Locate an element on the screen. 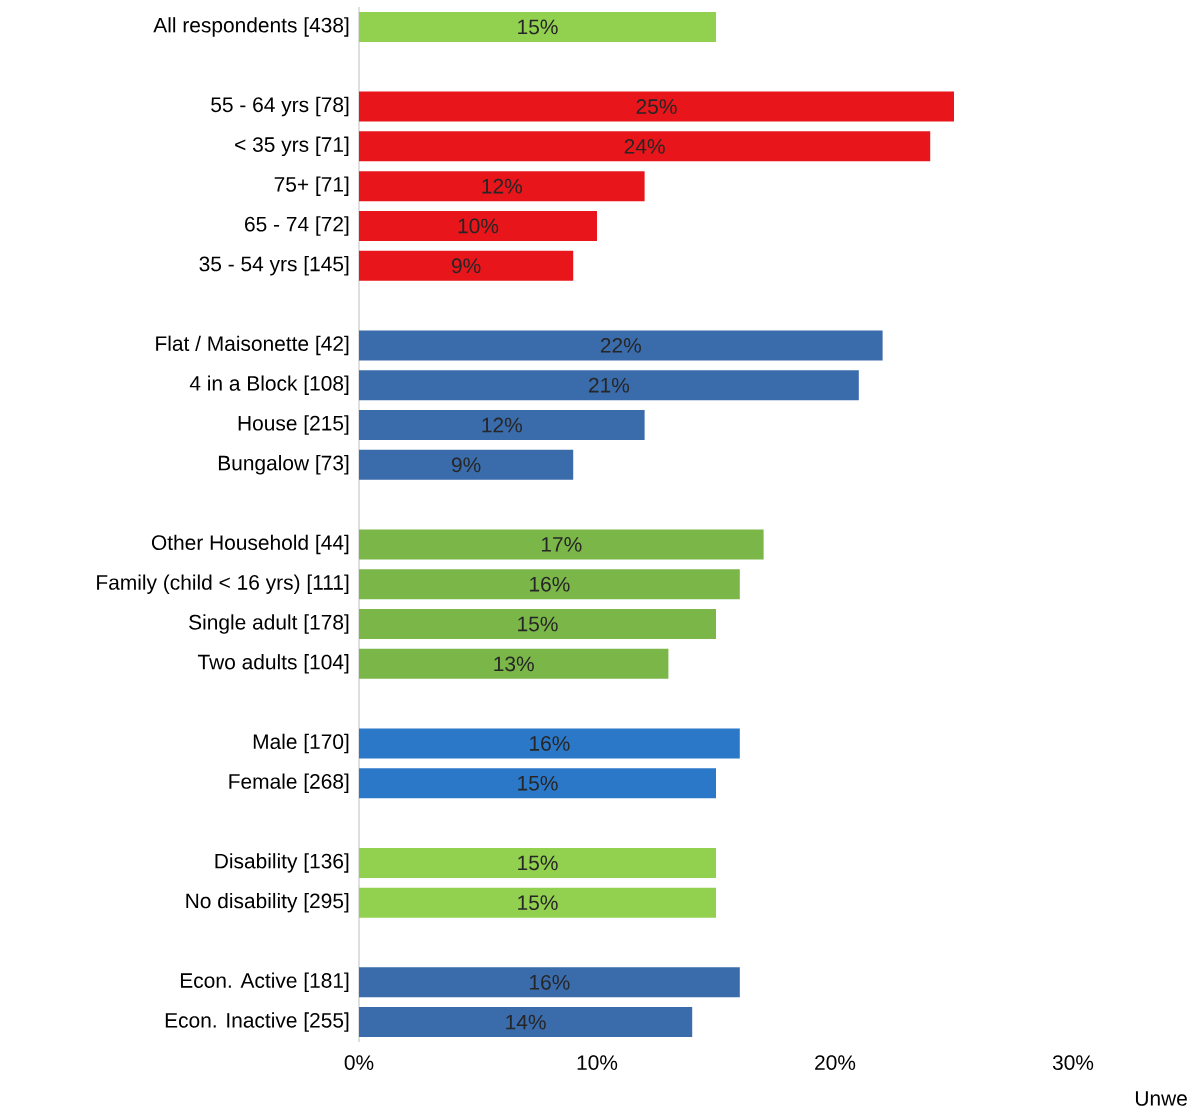  data-label: 10% is located at coordinates (478, 226).